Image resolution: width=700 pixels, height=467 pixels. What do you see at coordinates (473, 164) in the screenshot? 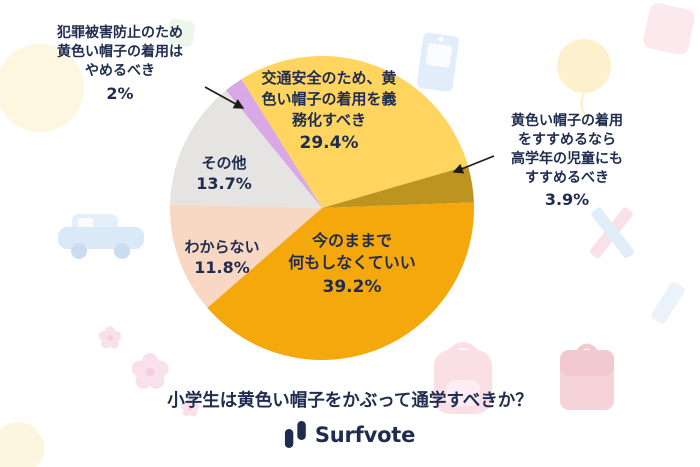
I see `arrow-to-highgrade-slice` at bounding box center [473, 164].